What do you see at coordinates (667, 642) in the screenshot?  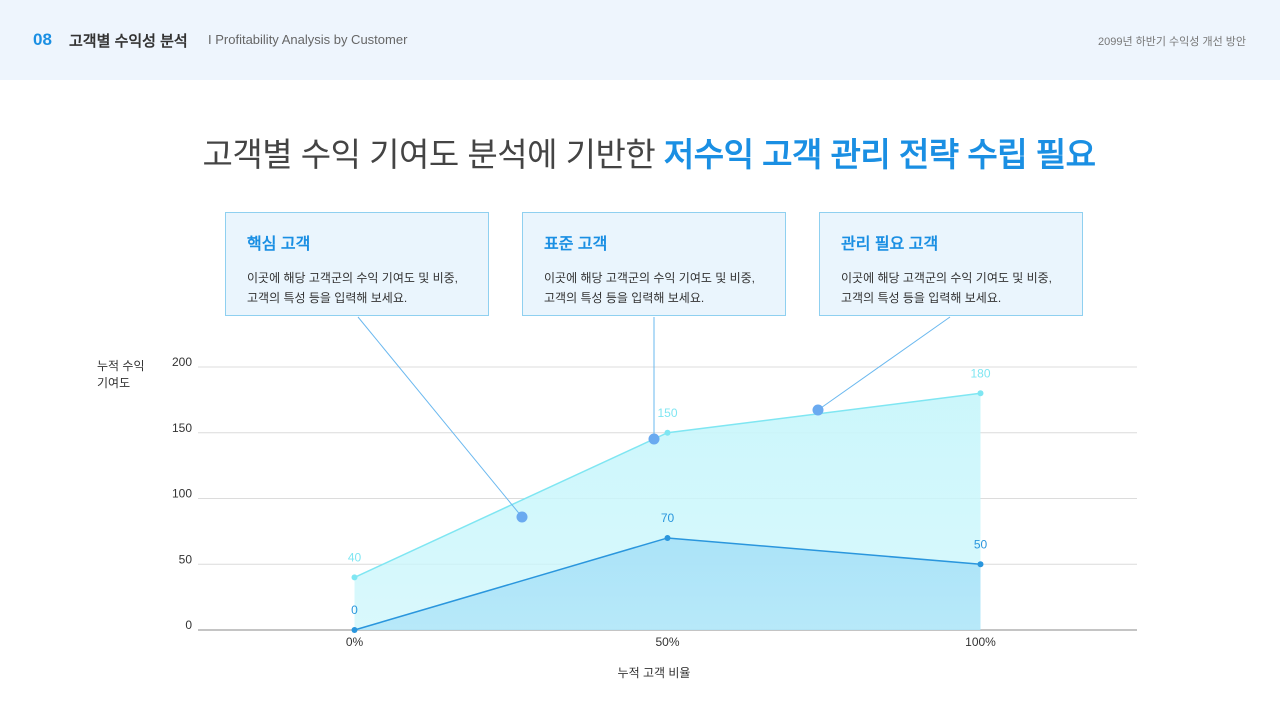 I see `x-tick-label: 50%` at bounding box center [667, 642].